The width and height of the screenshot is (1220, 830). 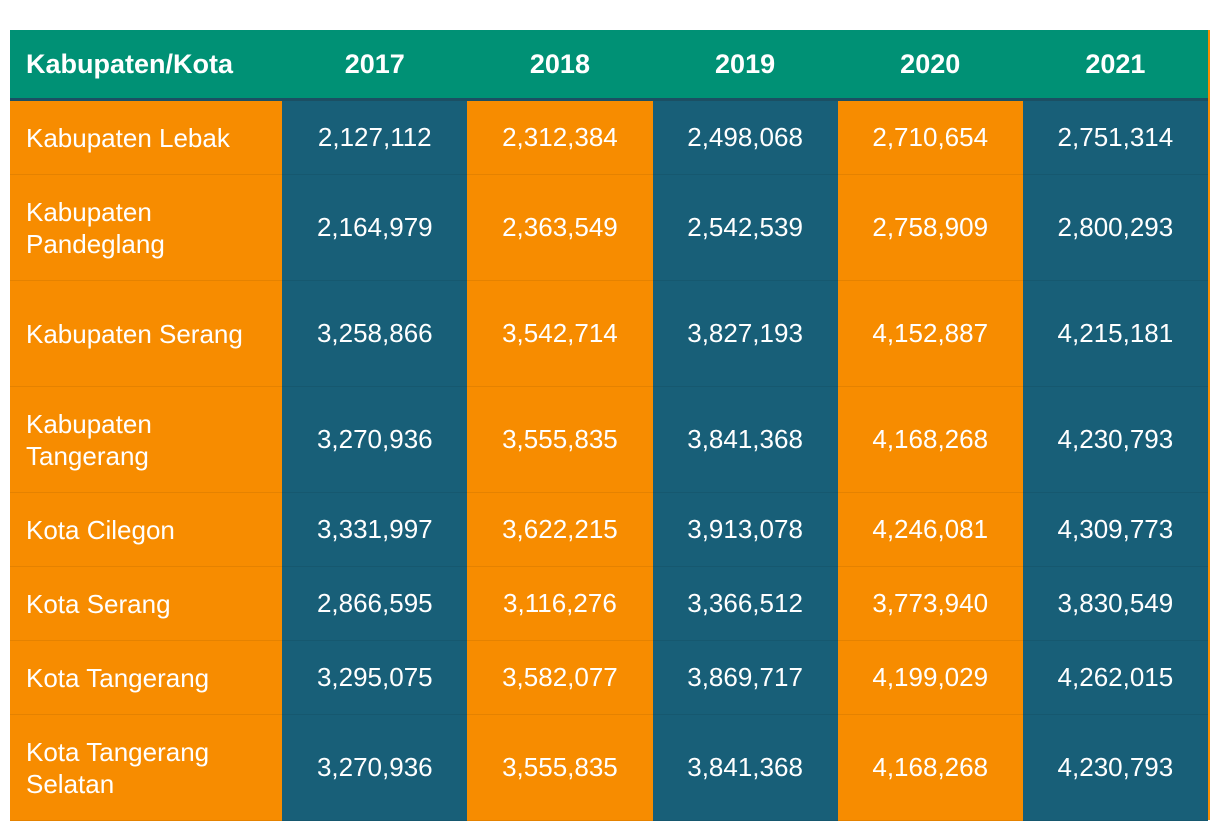 I want to click on column-header-2018: 2018, so click(x=560, y=65).